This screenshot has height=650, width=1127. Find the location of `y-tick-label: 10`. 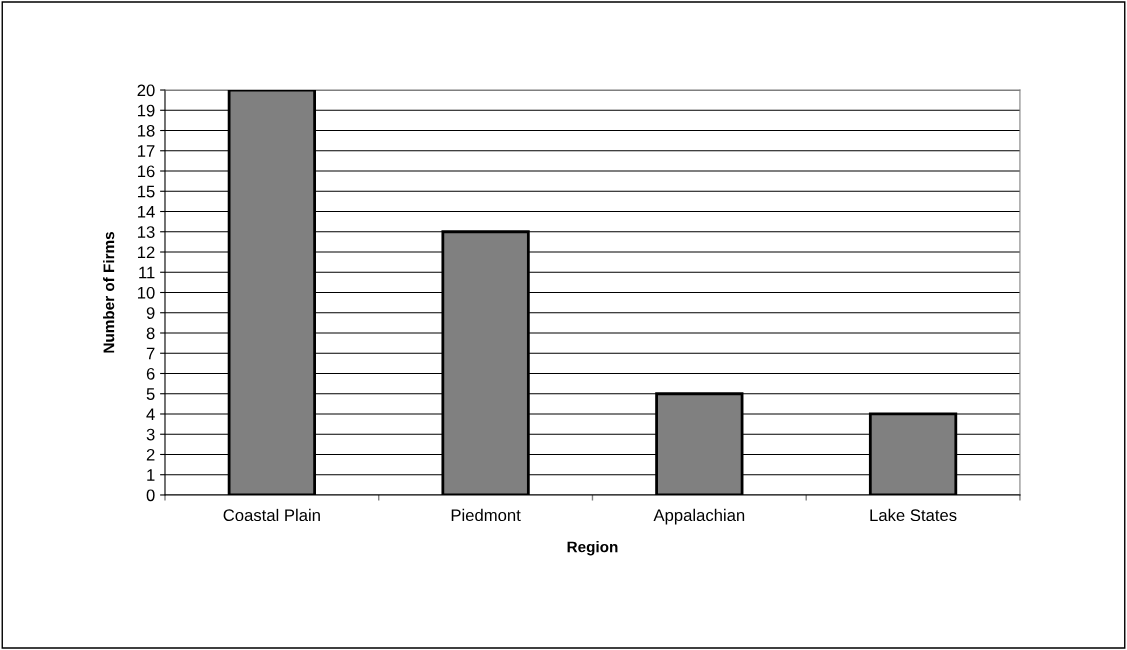

y-tick-label: 10 is located at coordinates (146, 292).